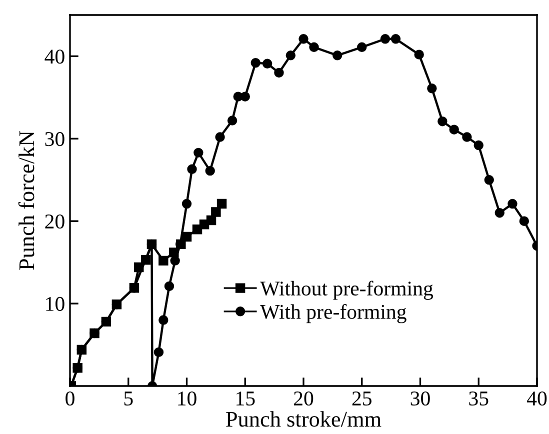 This screenshot has height=434, width=549. Describe the element at coordinates (55, 303) in the screenshot. I see `y-tick-label: 10` at that location.